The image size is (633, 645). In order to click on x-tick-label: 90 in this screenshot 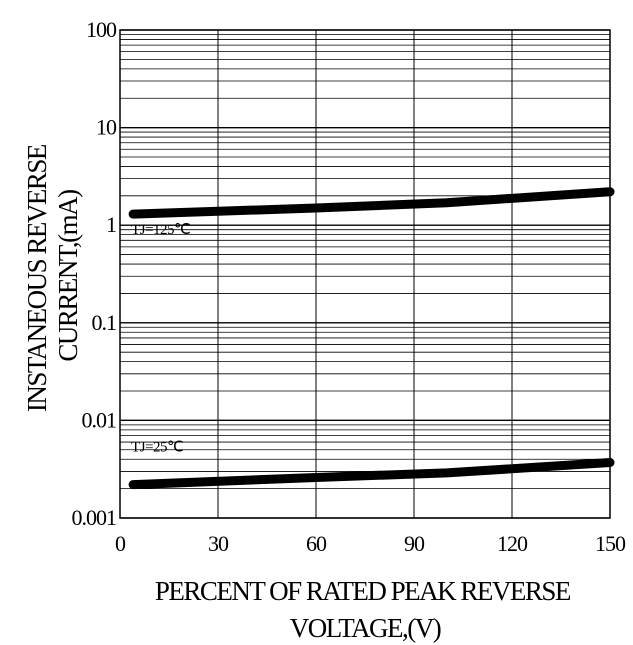, I will do `click(414, 543)`.